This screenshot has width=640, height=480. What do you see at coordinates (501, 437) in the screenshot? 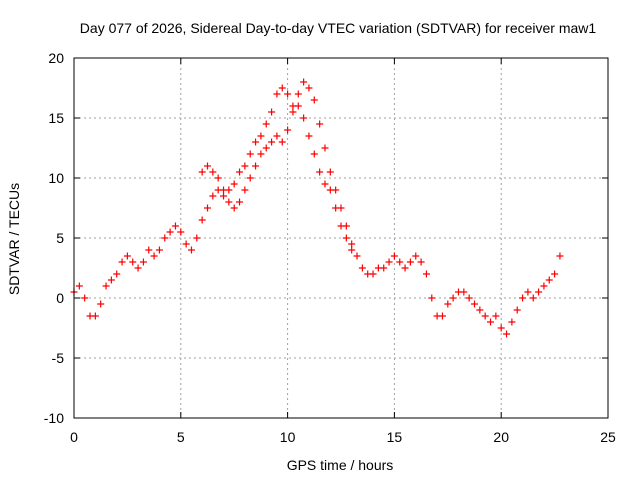
I see `x-tick-label: 20` at bounding box center [501, 437].